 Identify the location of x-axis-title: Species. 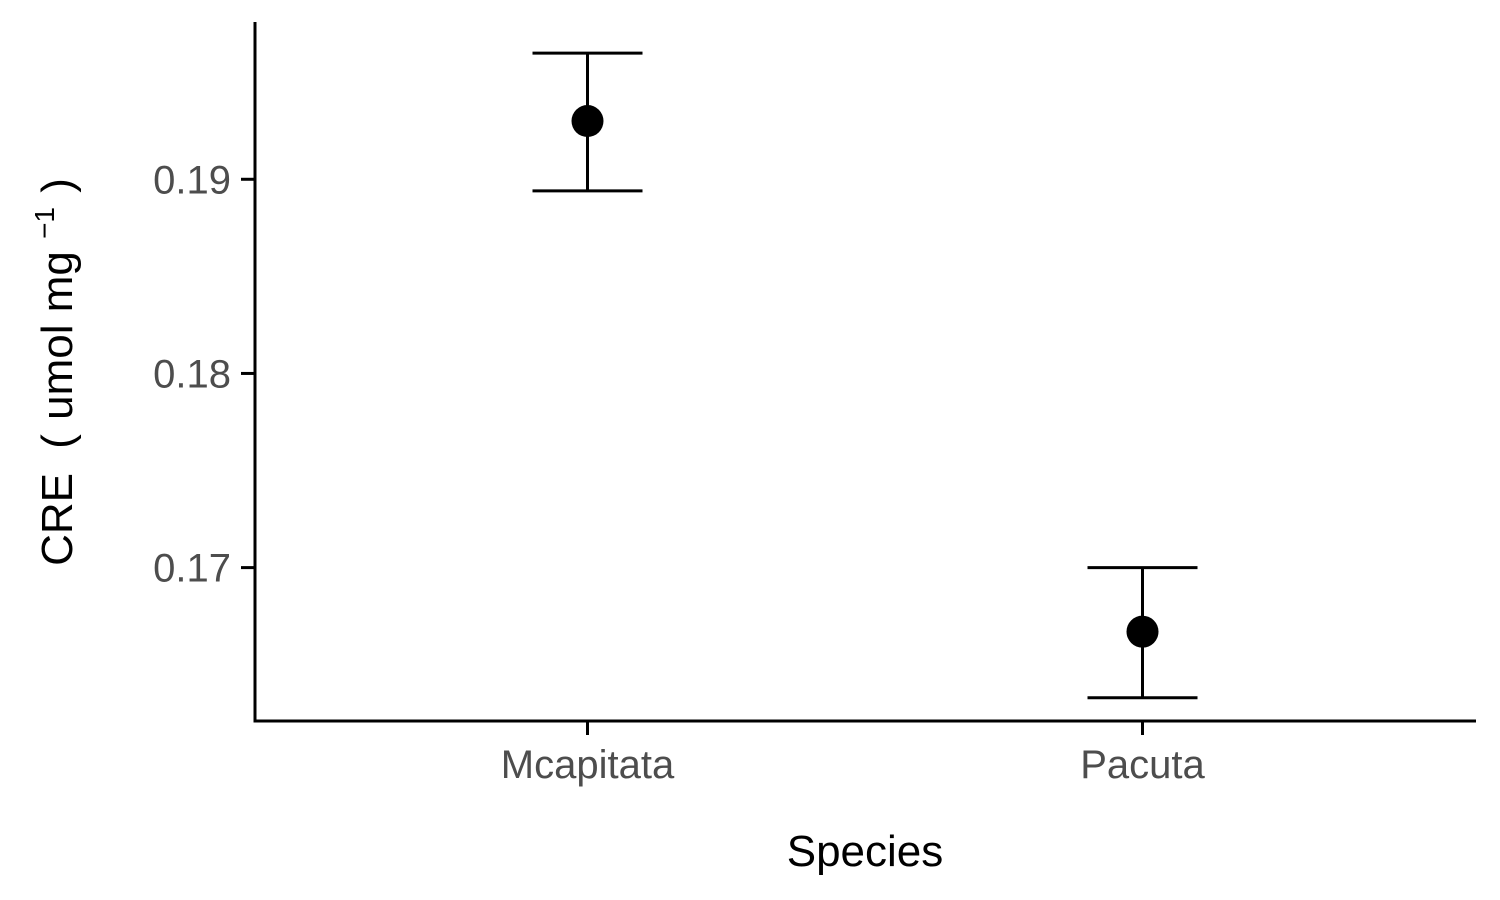
(865, 851).